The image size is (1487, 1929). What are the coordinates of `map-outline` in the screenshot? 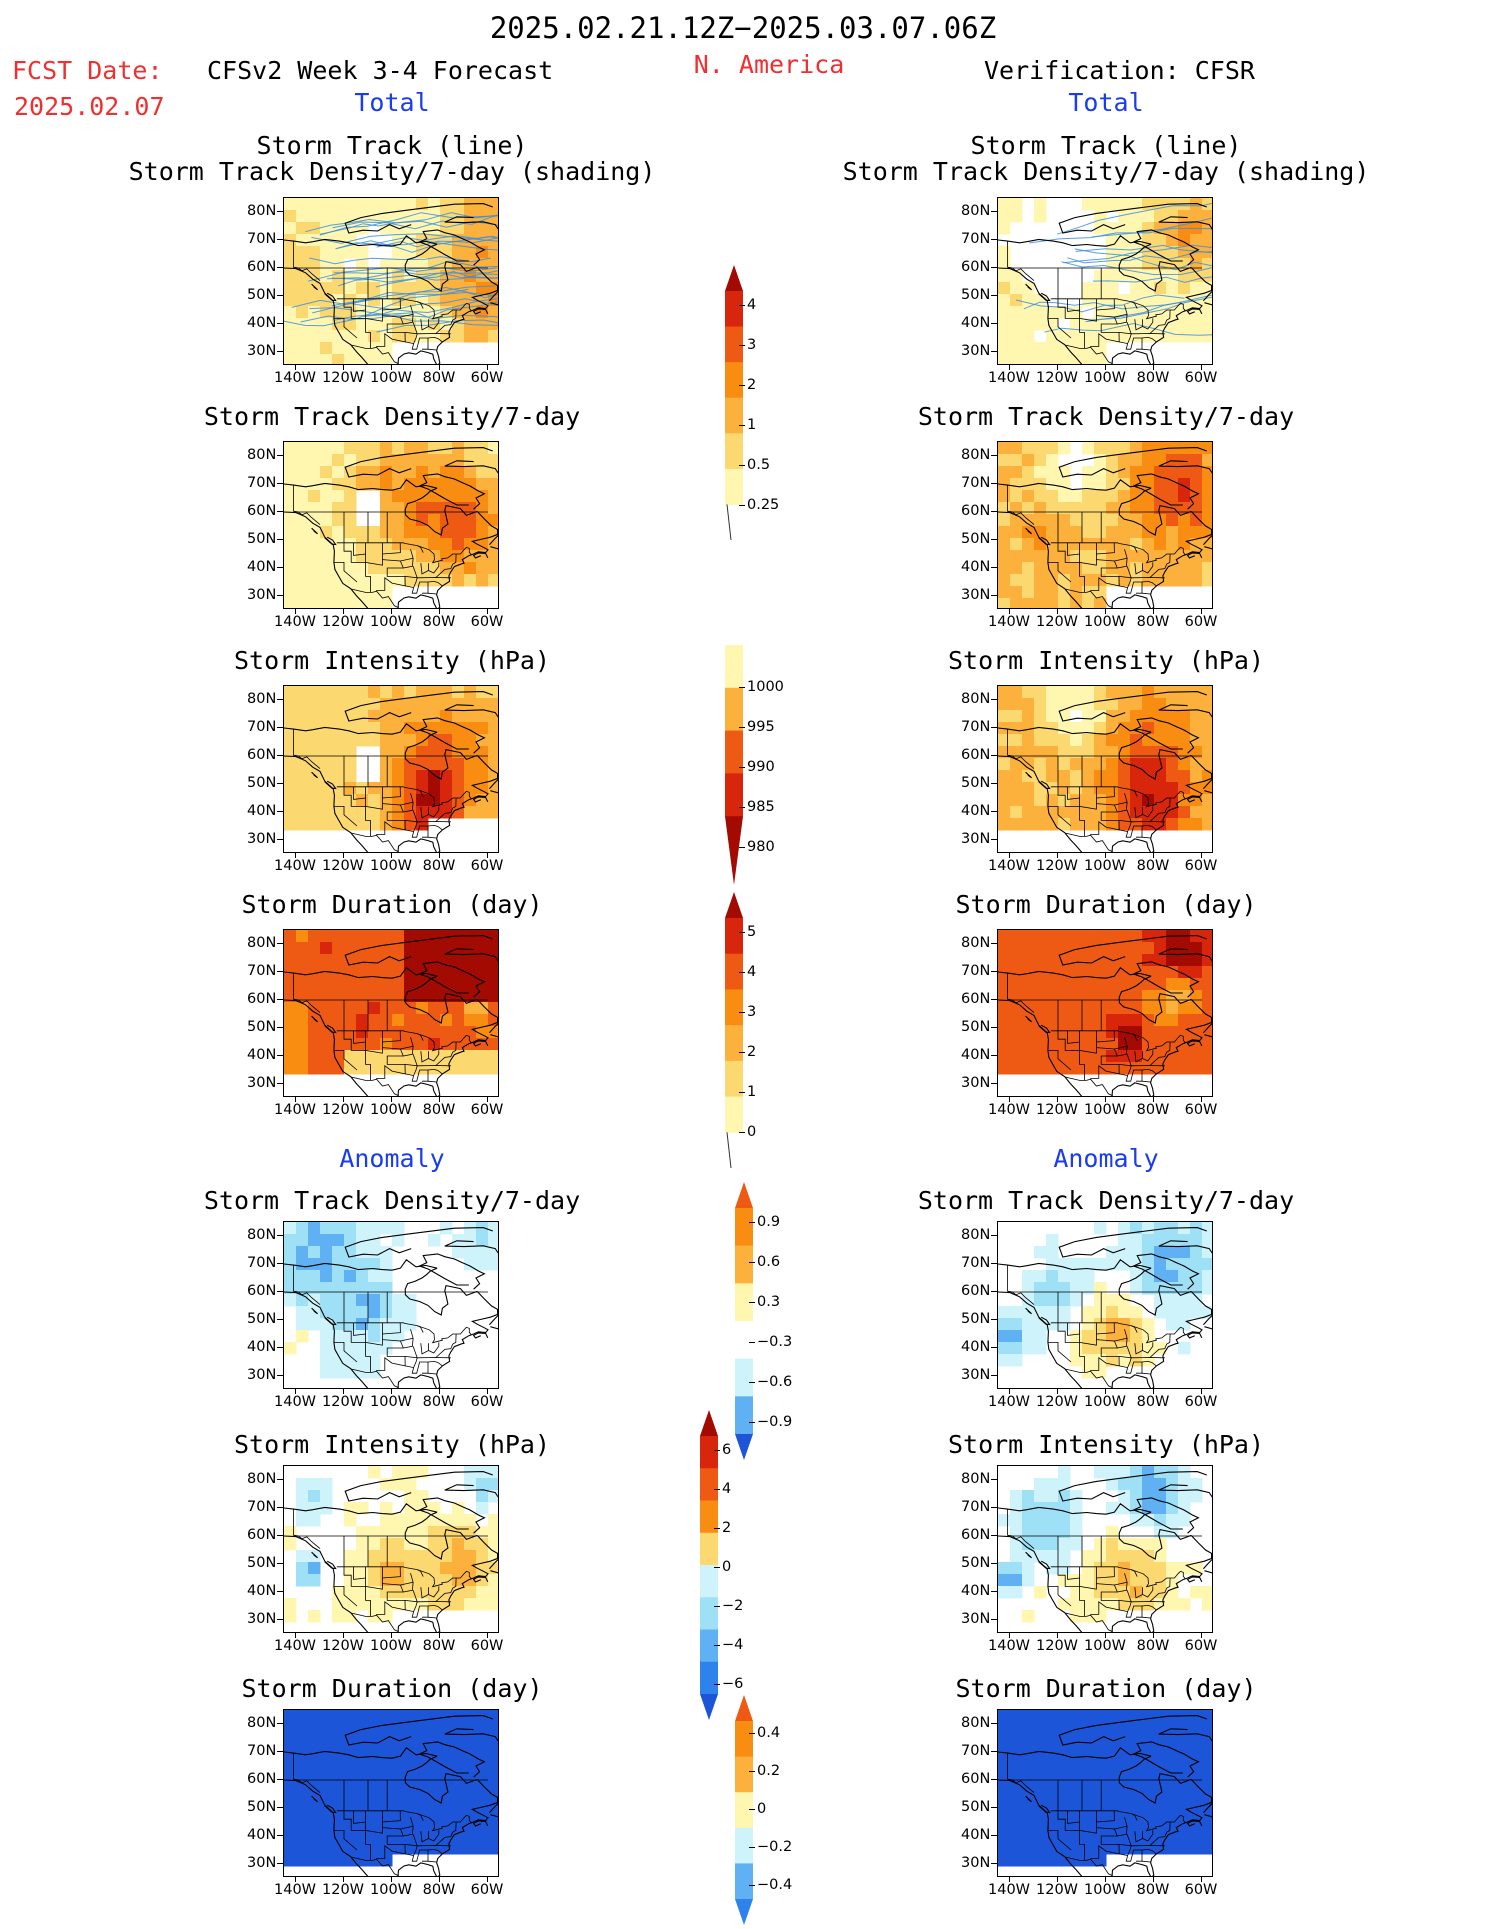 It's located at (481, 1335).